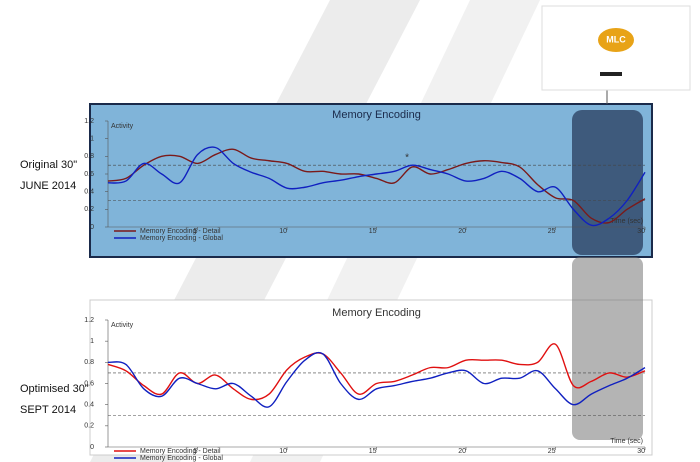 Image resolution: width=700 pixels, height=462 pixels. I want to click on side-label: Original 30", so click(48, 165).